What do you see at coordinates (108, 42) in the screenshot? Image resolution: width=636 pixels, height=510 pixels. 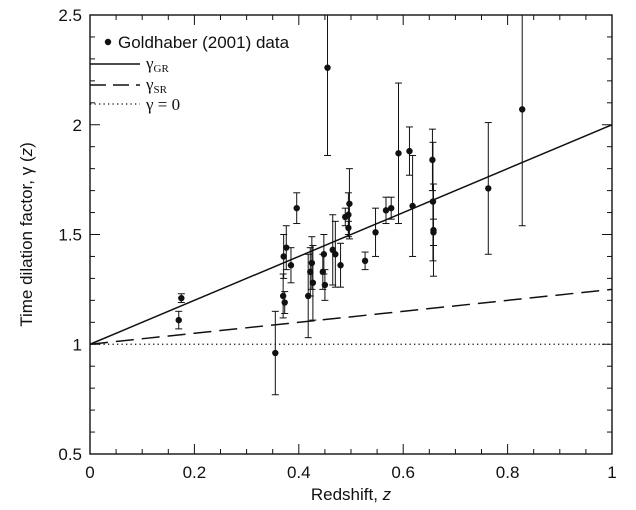 I see `legend-marker-data` at bounding box center [108, 42].